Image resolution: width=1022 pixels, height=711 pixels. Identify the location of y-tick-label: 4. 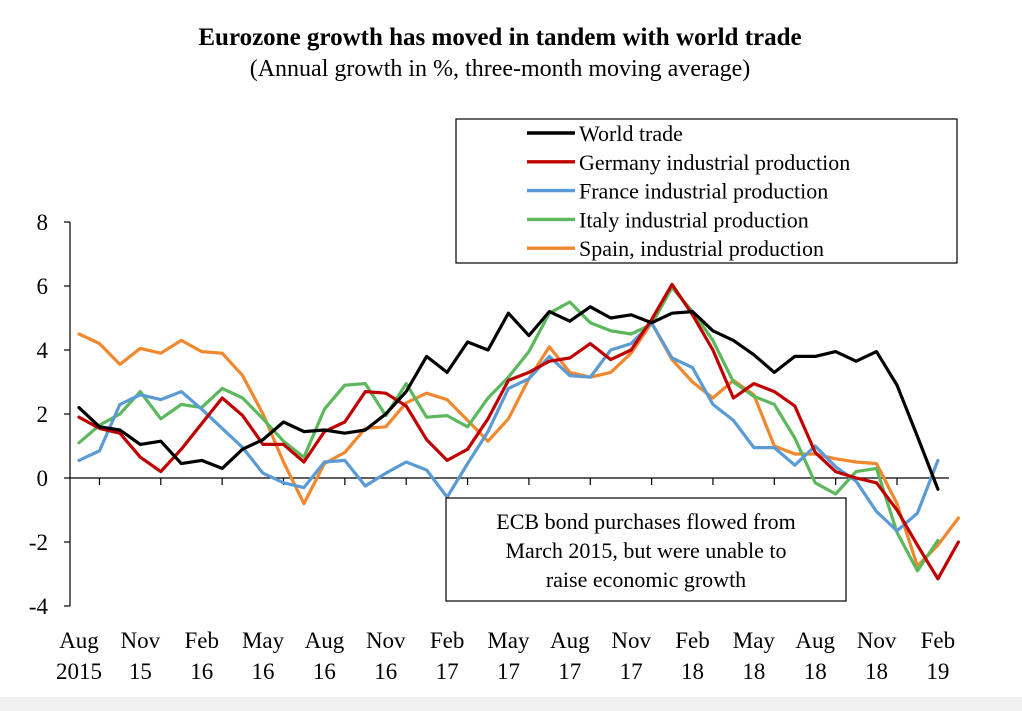
(43, 350).